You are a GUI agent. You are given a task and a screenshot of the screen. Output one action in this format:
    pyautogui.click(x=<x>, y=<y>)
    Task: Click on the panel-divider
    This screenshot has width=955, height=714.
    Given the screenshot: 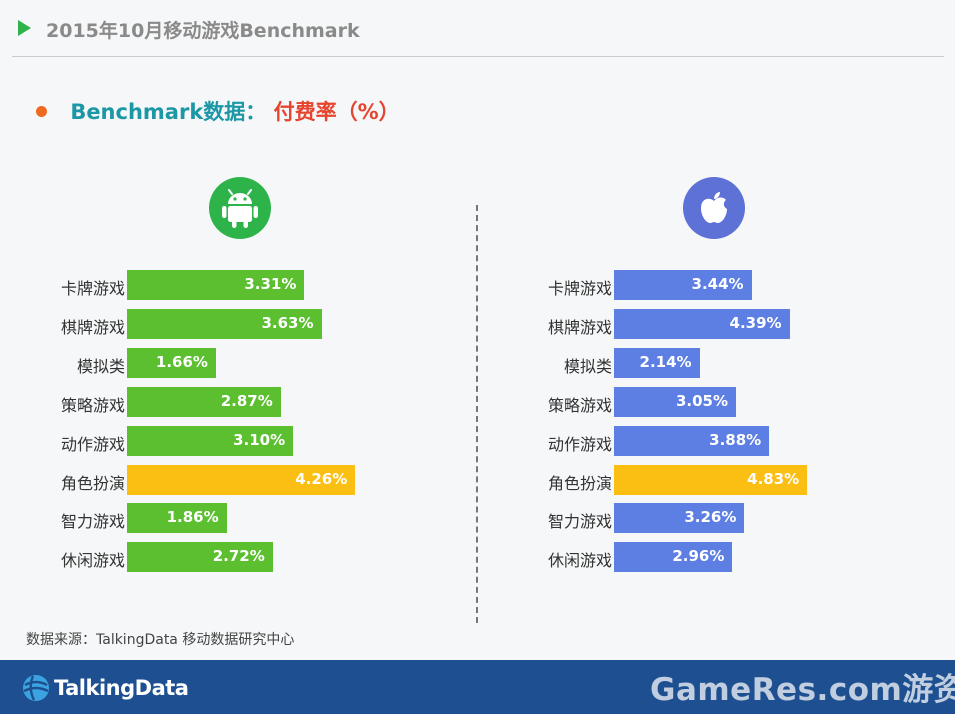 What is the action you would take?
    pyautogui.click(x=477, y=414)
    